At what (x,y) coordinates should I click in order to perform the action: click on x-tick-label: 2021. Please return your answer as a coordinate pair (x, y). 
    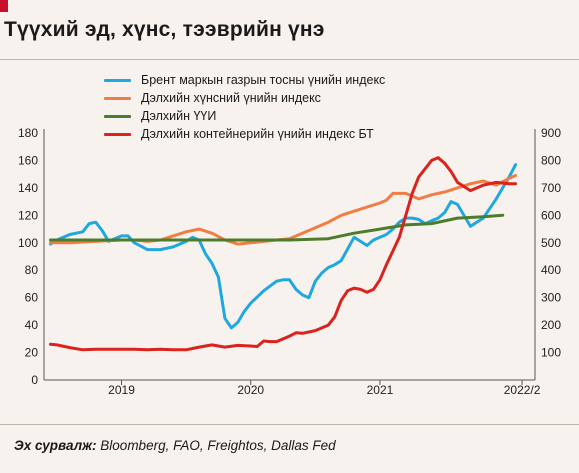
    Looking at the image, I should click on (380, 390).